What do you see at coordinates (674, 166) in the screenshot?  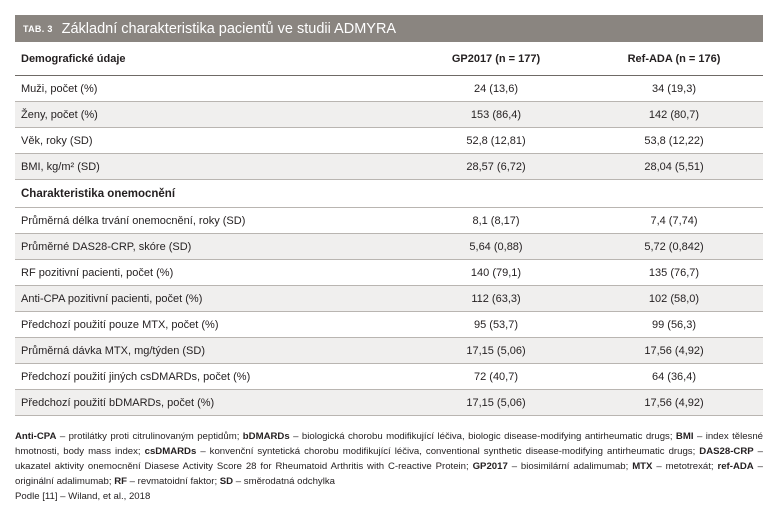 I see `cell-ref-ada: 28,04 (5,51)` at bounding box center [674, 166].